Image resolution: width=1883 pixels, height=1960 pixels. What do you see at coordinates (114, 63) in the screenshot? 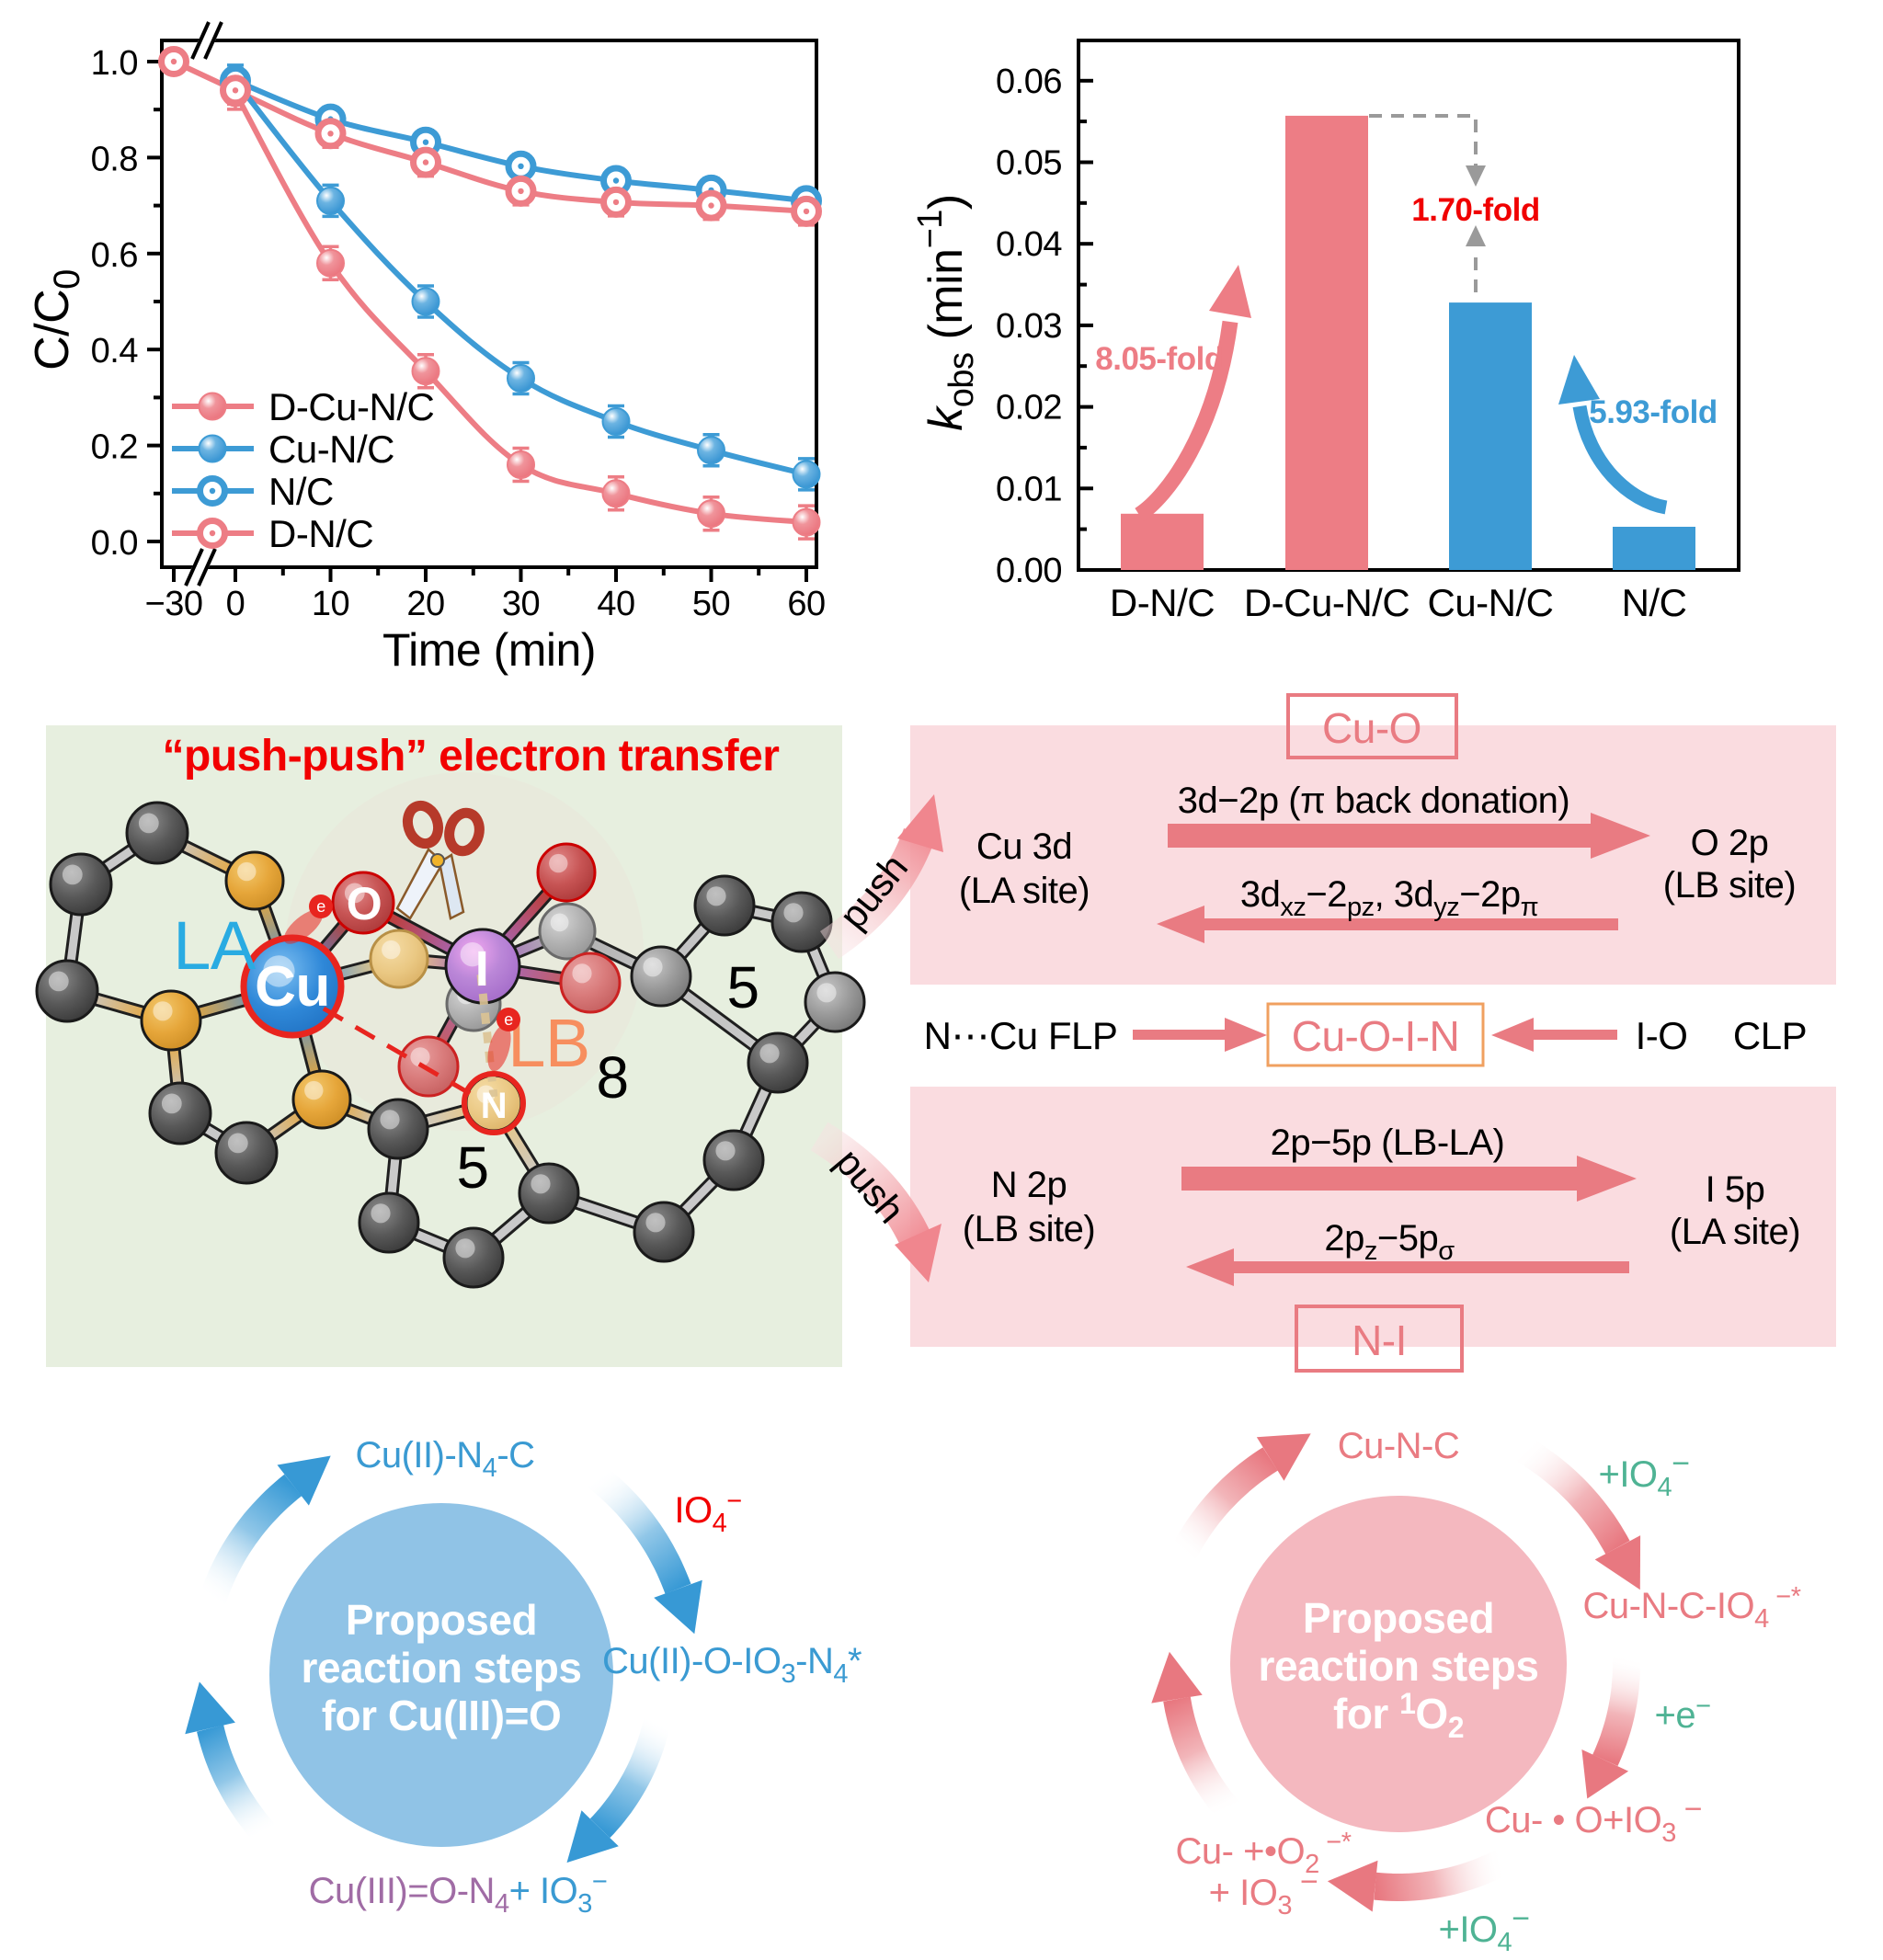
I see `svg-text: 1.0` at bounding box center [114, 63].